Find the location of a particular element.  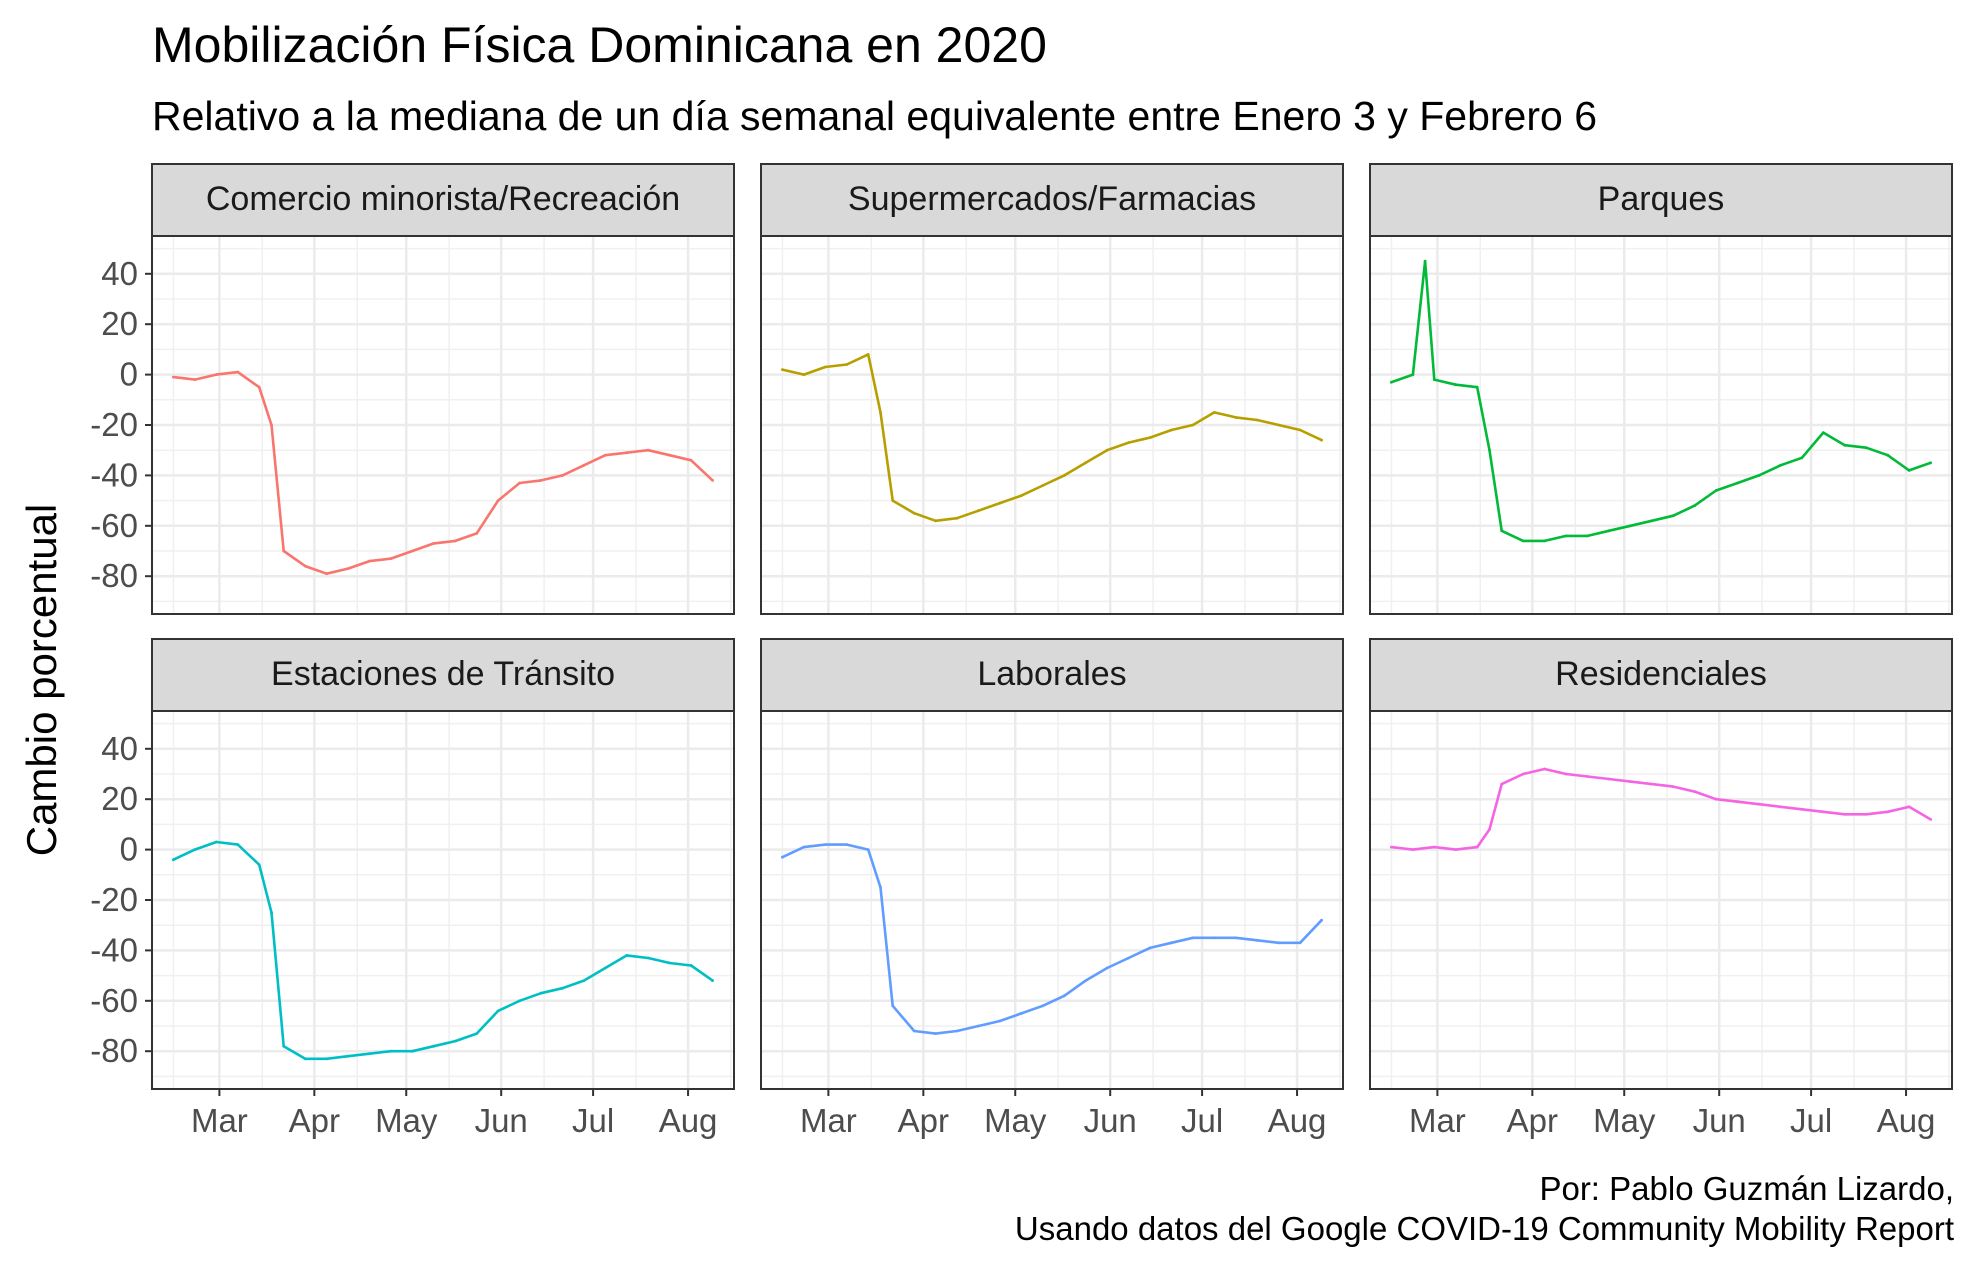

strip-label: Laborales is located at coordinates (1051, 674).